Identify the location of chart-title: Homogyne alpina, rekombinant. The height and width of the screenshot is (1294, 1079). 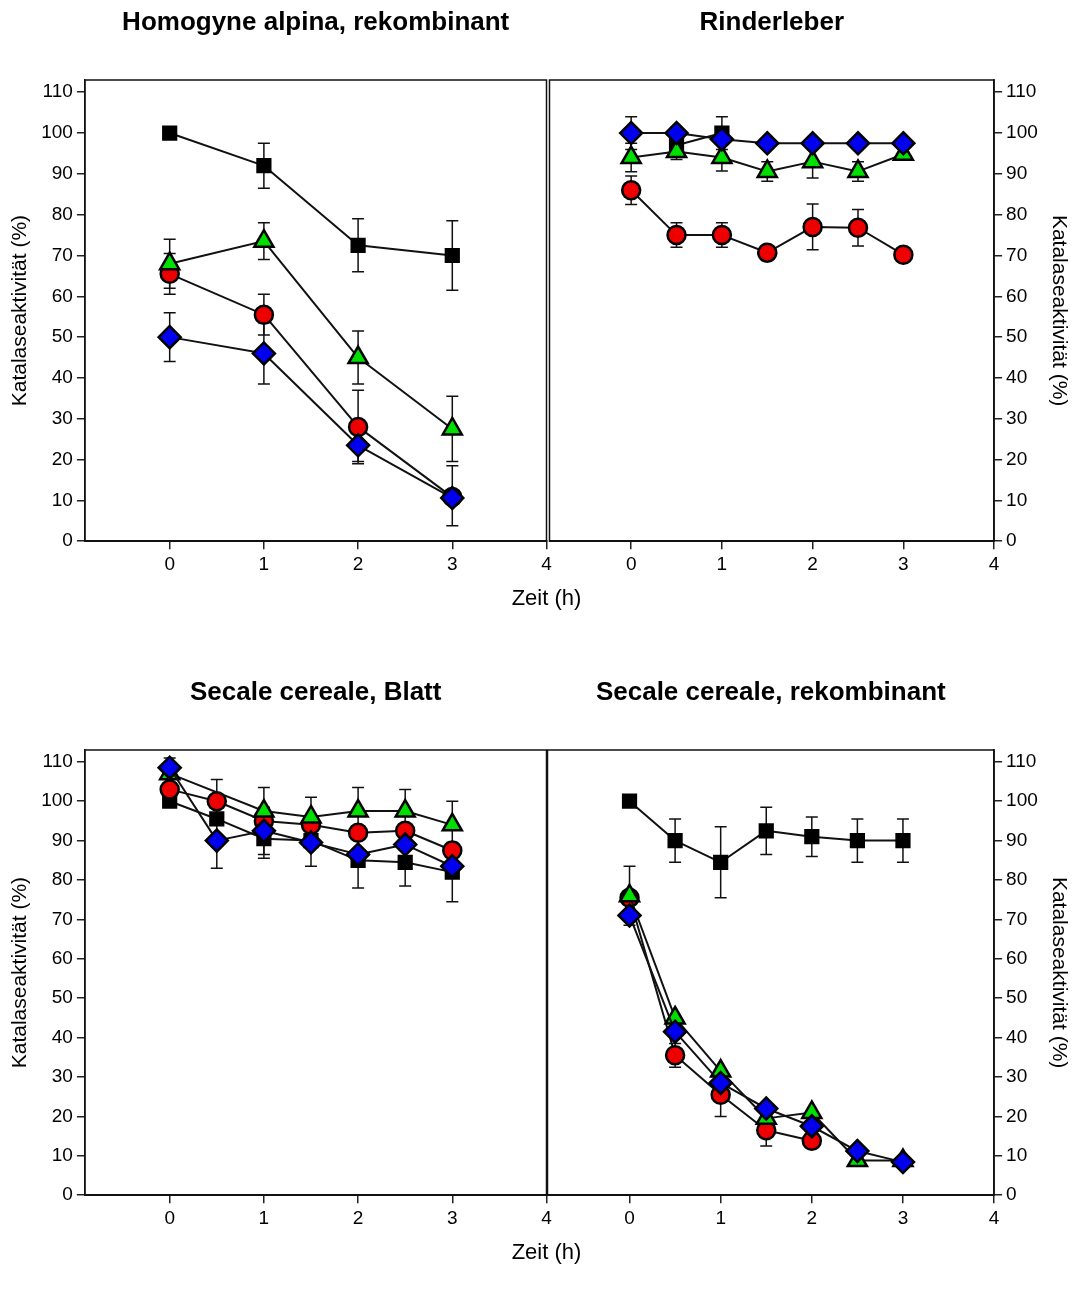
(316, 21).